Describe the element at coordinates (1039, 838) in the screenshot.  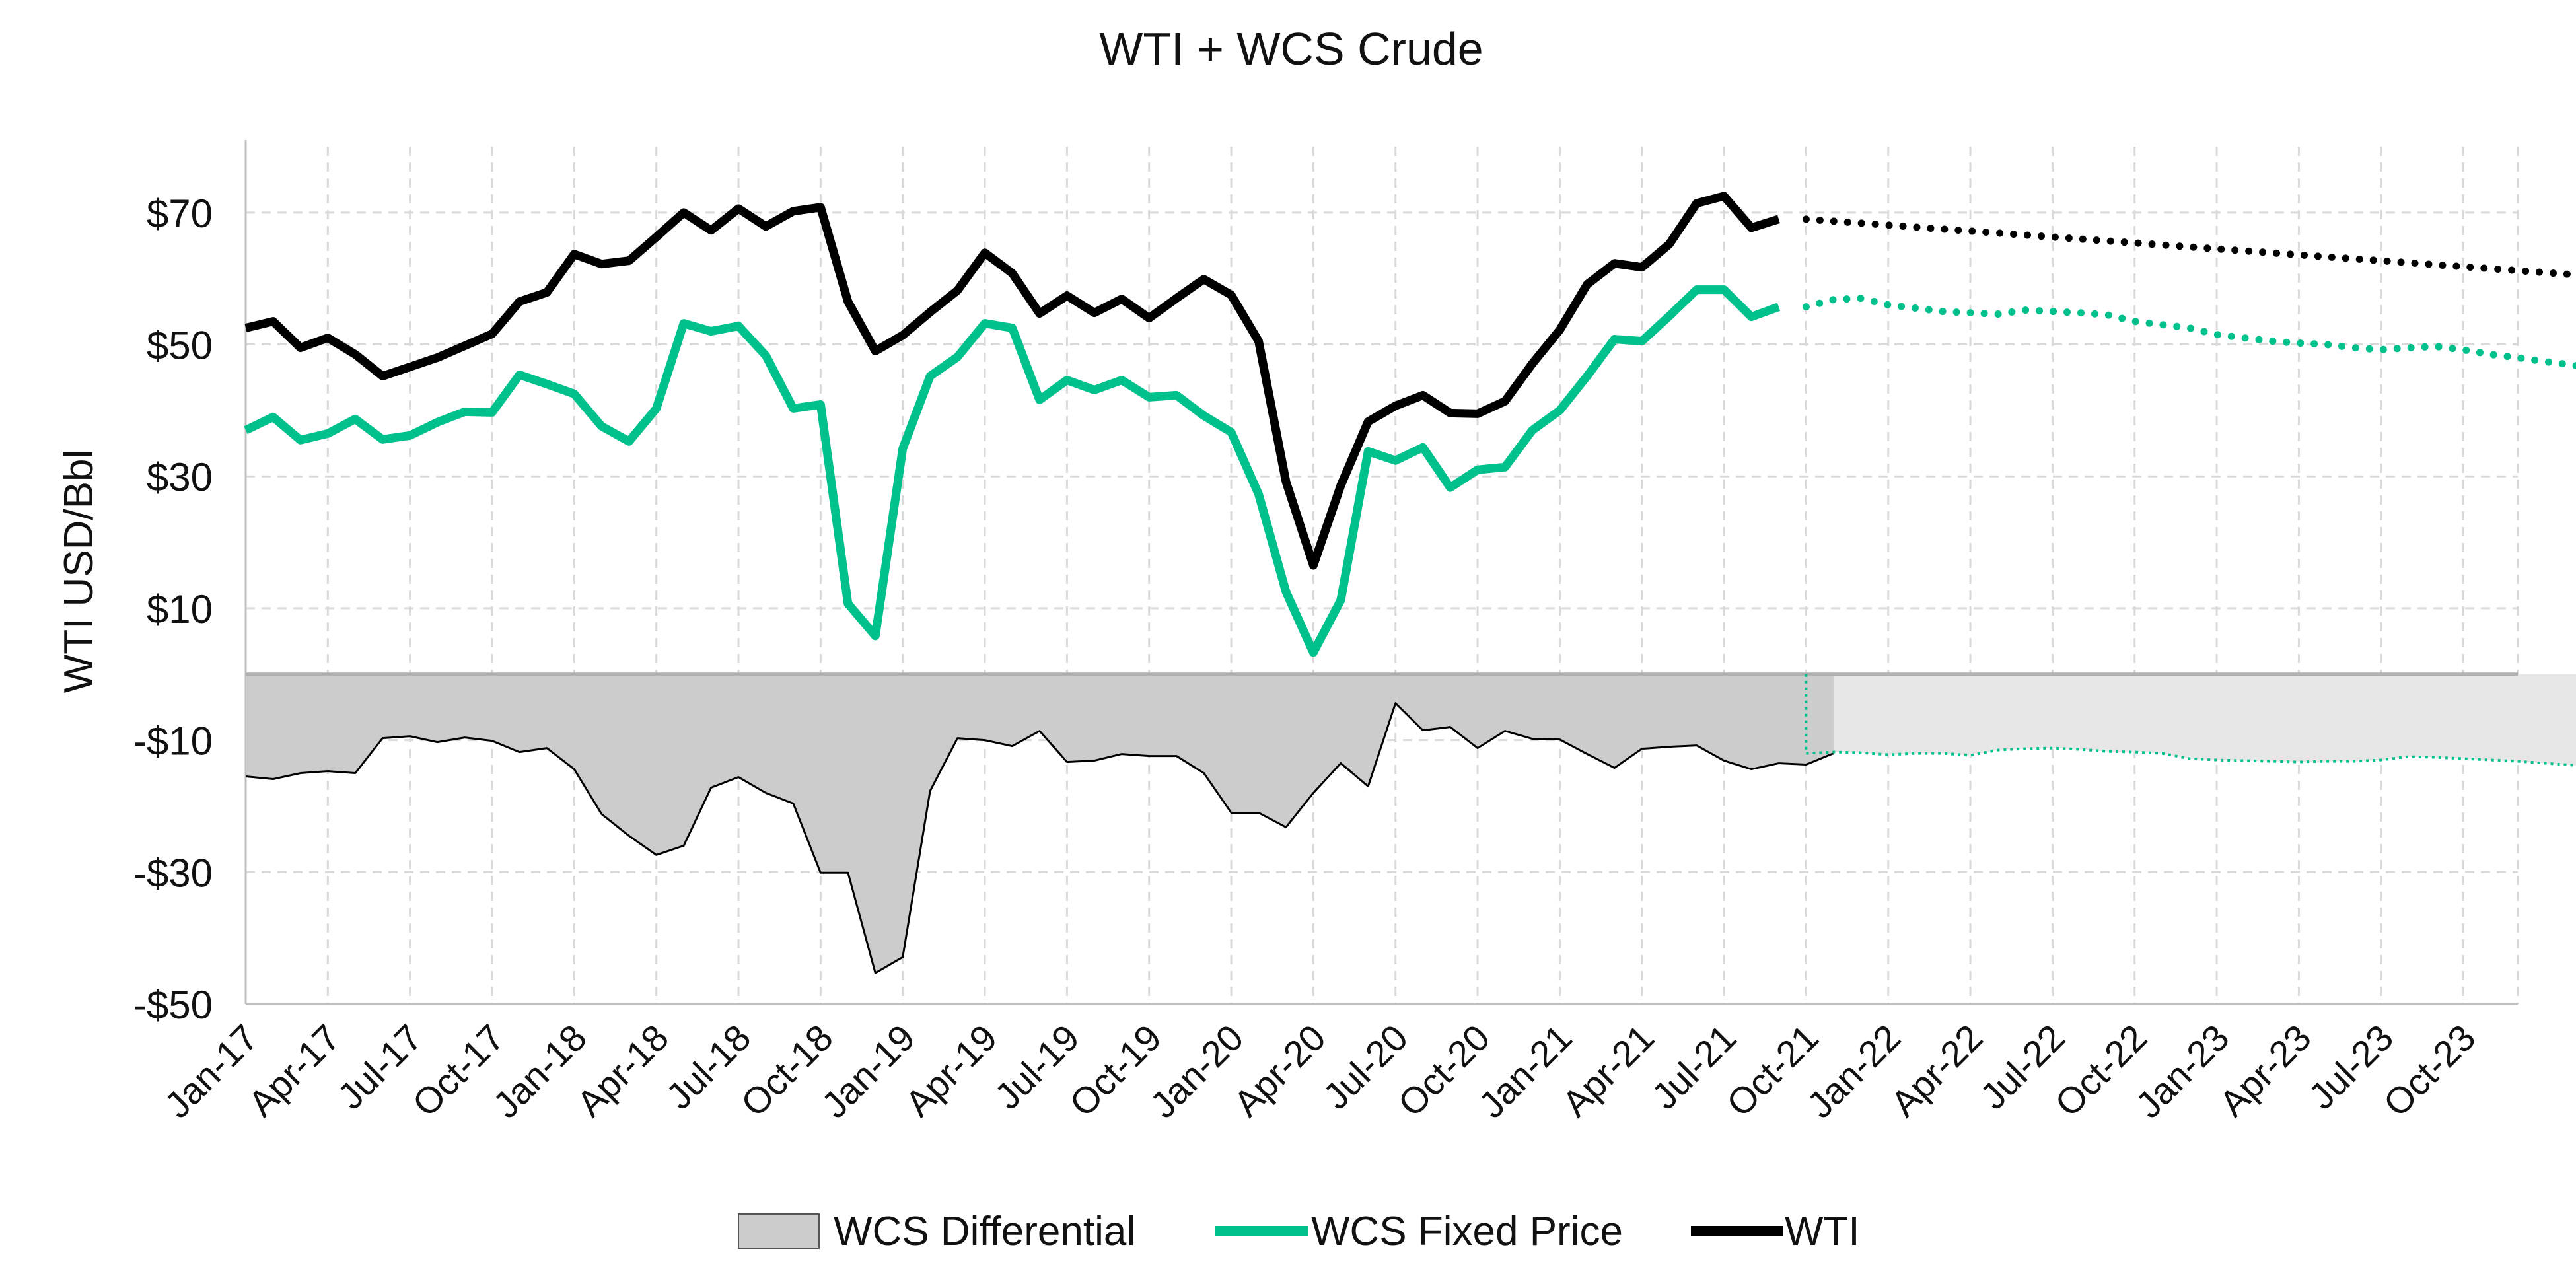
I see `differential-actual-line` at that location.